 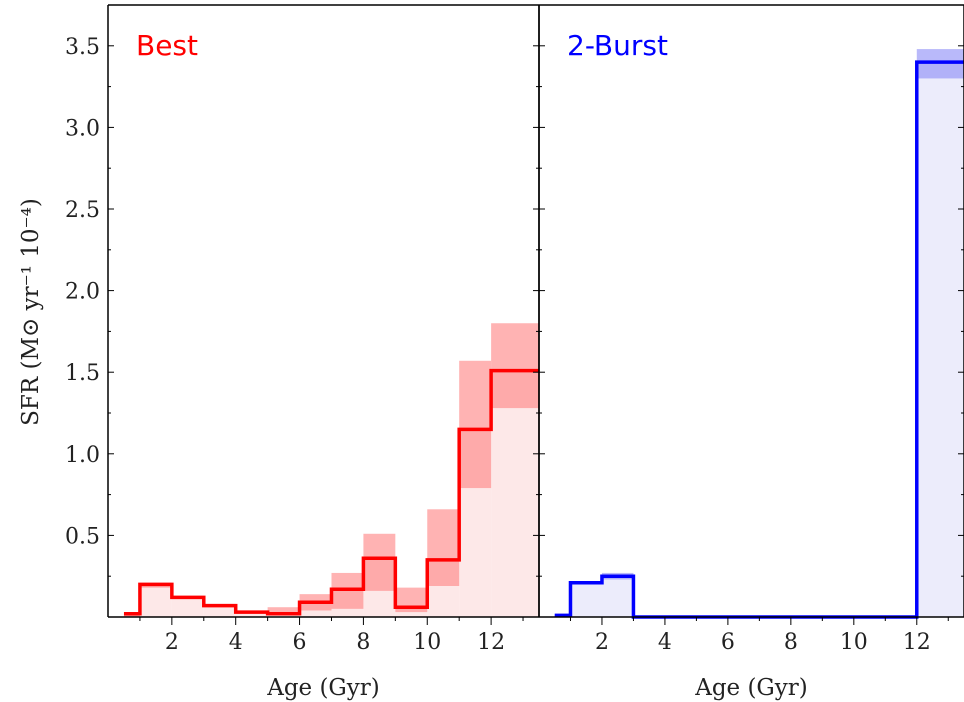 I want to click on y-tick-label: 3.0, so click(x=82, y=128).